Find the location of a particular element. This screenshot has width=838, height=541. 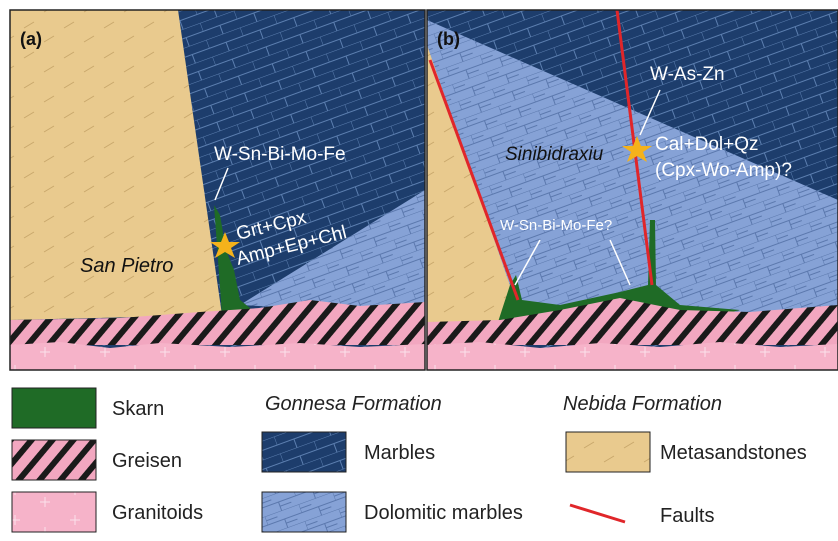

assemblage: Cal+Dol+Qz is located at coordinates (707, 144).